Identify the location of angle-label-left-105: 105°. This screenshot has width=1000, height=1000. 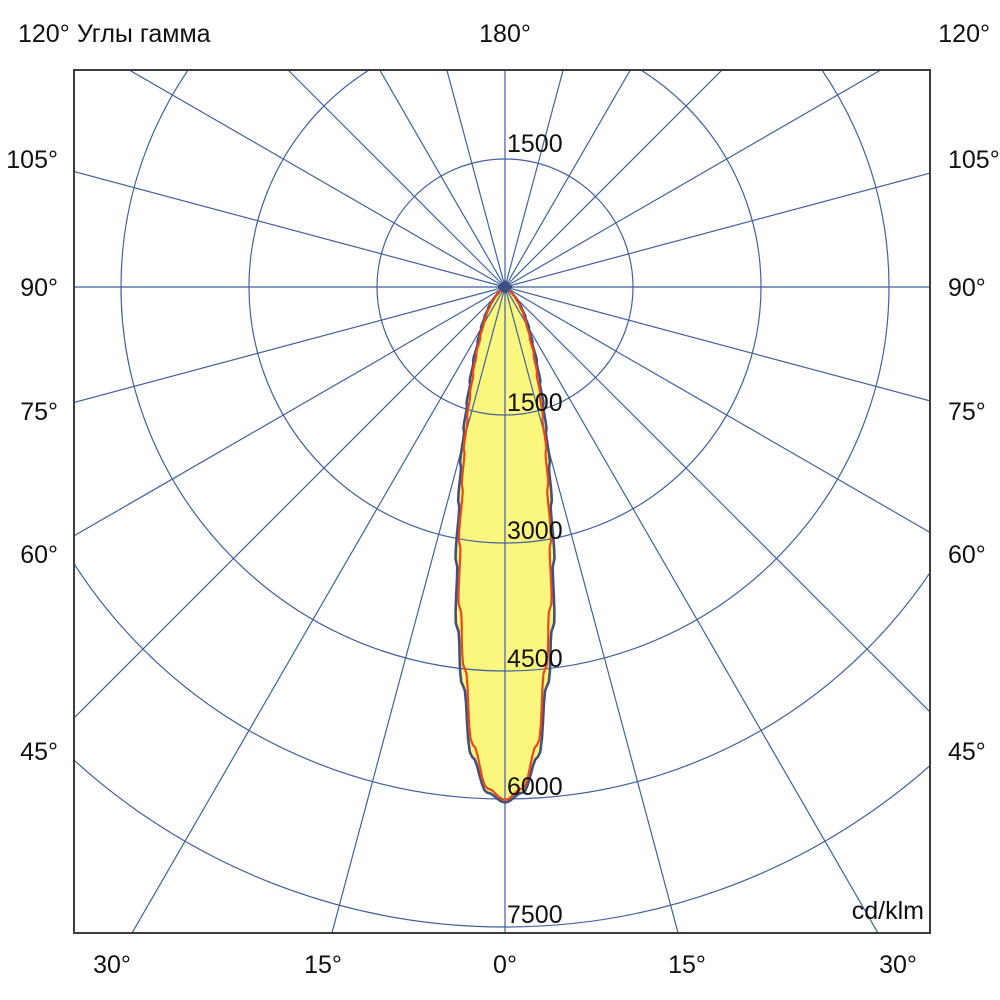
(32, 160).